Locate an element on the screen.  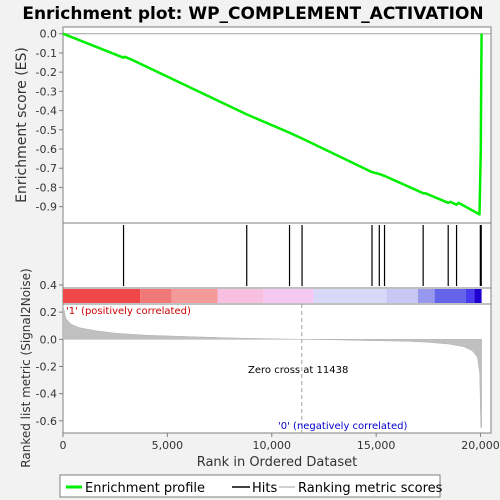
metric-y-tick-label: 0.2 is located at coordinates (49, 312).